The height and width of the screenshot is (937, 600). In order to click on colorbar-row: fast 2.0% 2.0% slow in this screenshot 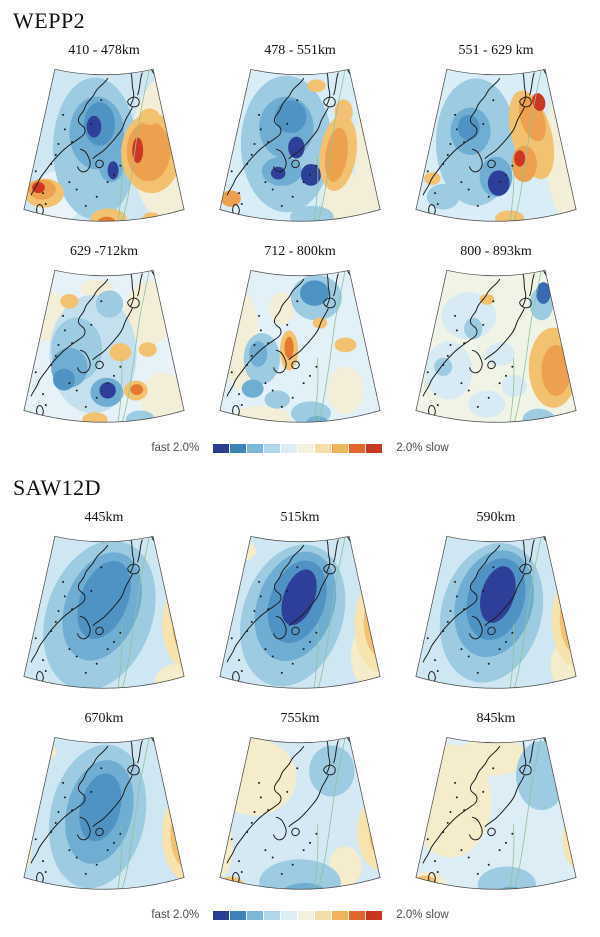, I will do `click(300, 448)`.